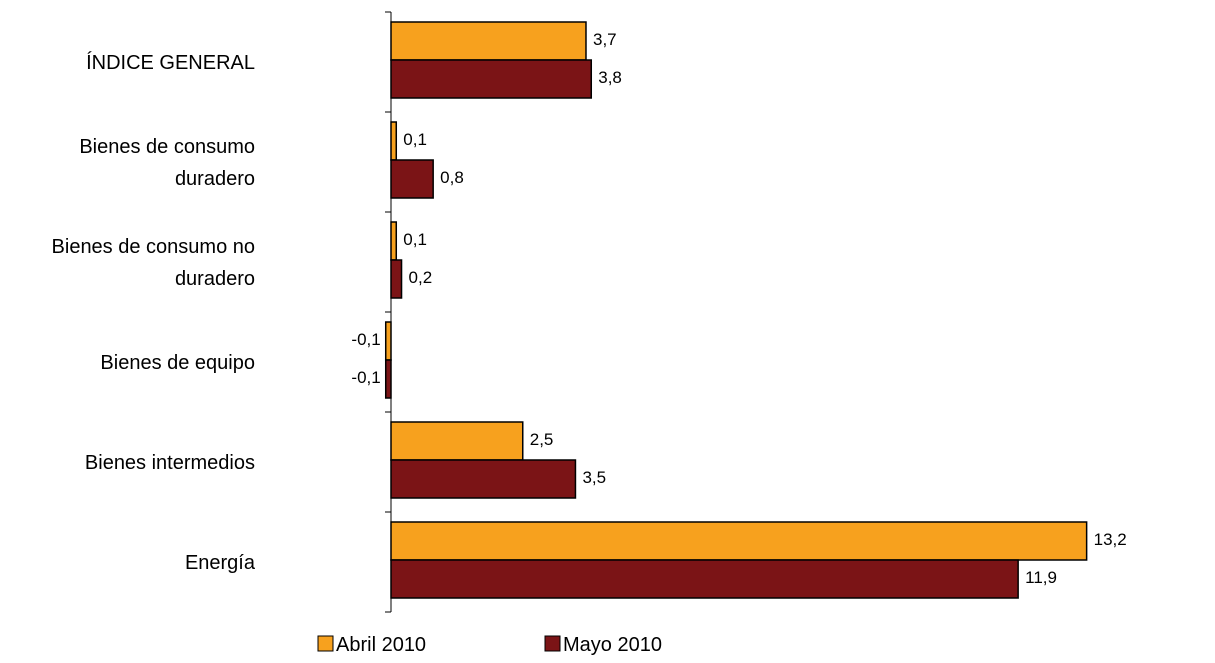 This screenshot has height=663, width=1215. I want to click on category-label-line: Bienes de equipo, so click(177, 363).